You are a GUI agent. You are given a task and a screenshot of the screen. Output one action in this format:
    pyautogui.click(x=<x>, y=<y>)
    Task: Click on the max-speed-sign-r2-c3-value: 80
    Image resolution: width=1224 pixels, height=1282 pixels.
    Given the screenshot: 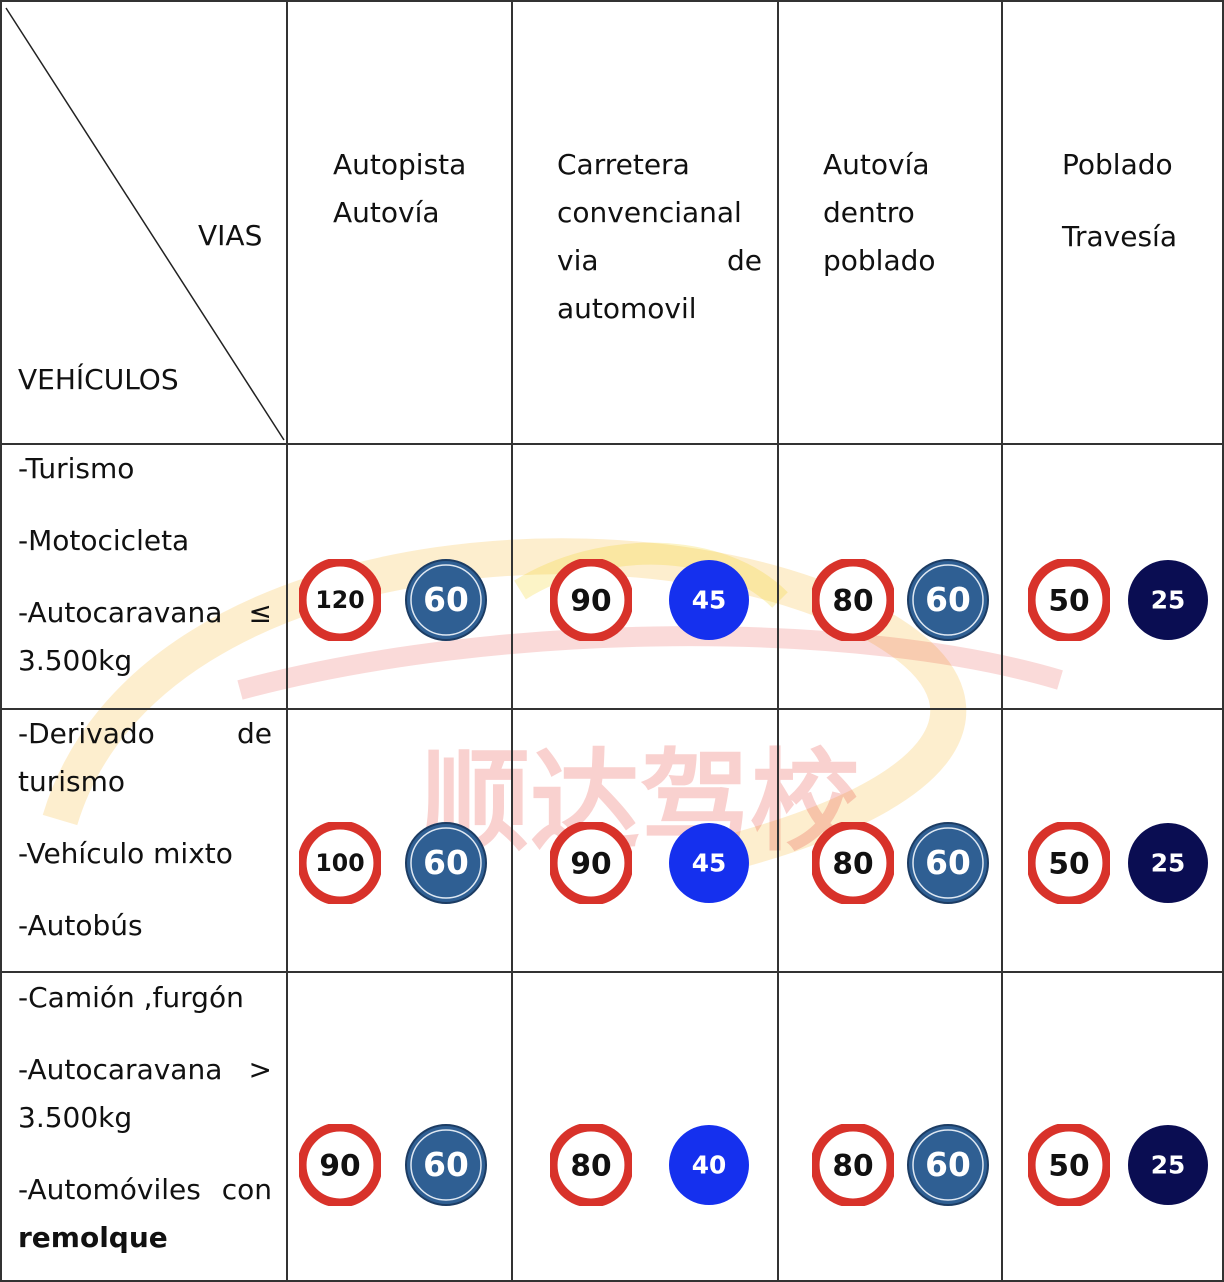 What is the action you would take?
    pyautogui.click(x=852, y=863)
    